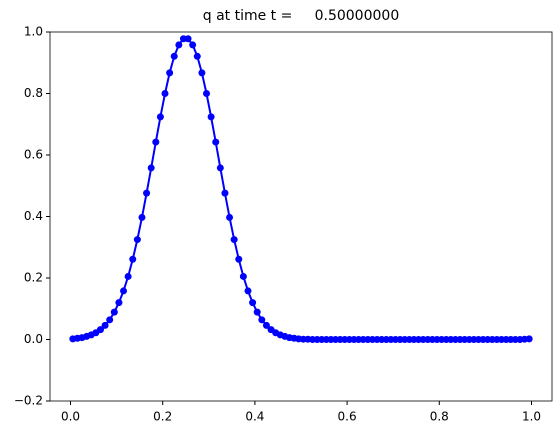  I want to click on y-tick-label: 0.2, so click(33, 278).